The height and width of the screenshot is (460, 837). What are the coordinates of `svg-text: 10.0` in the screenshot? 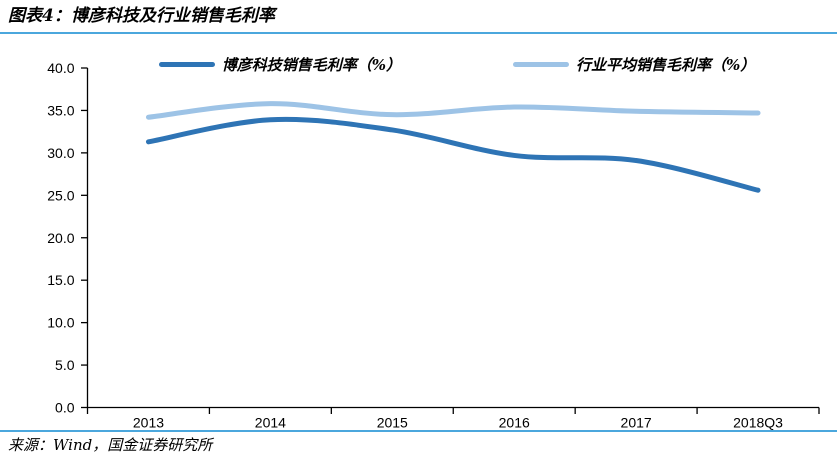 It's located at (60, 323).